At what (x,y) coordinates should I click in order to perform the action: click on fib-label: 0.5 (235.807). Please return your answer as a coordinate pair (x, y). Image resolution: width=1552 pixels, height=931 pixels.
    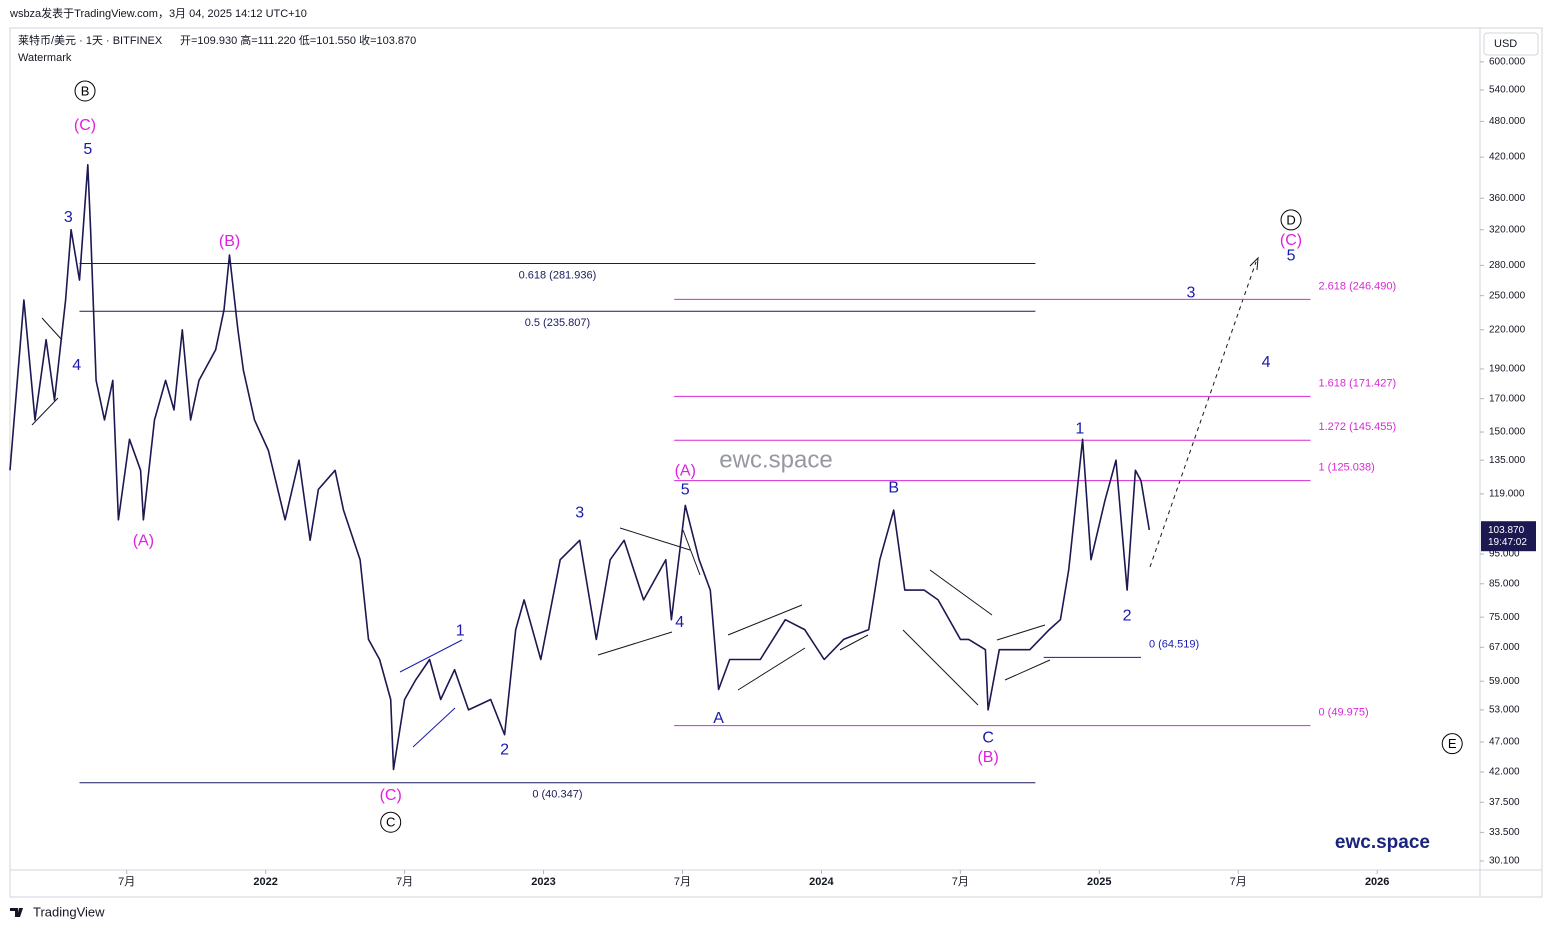
    Looking at the image, I should click on (557, 323).